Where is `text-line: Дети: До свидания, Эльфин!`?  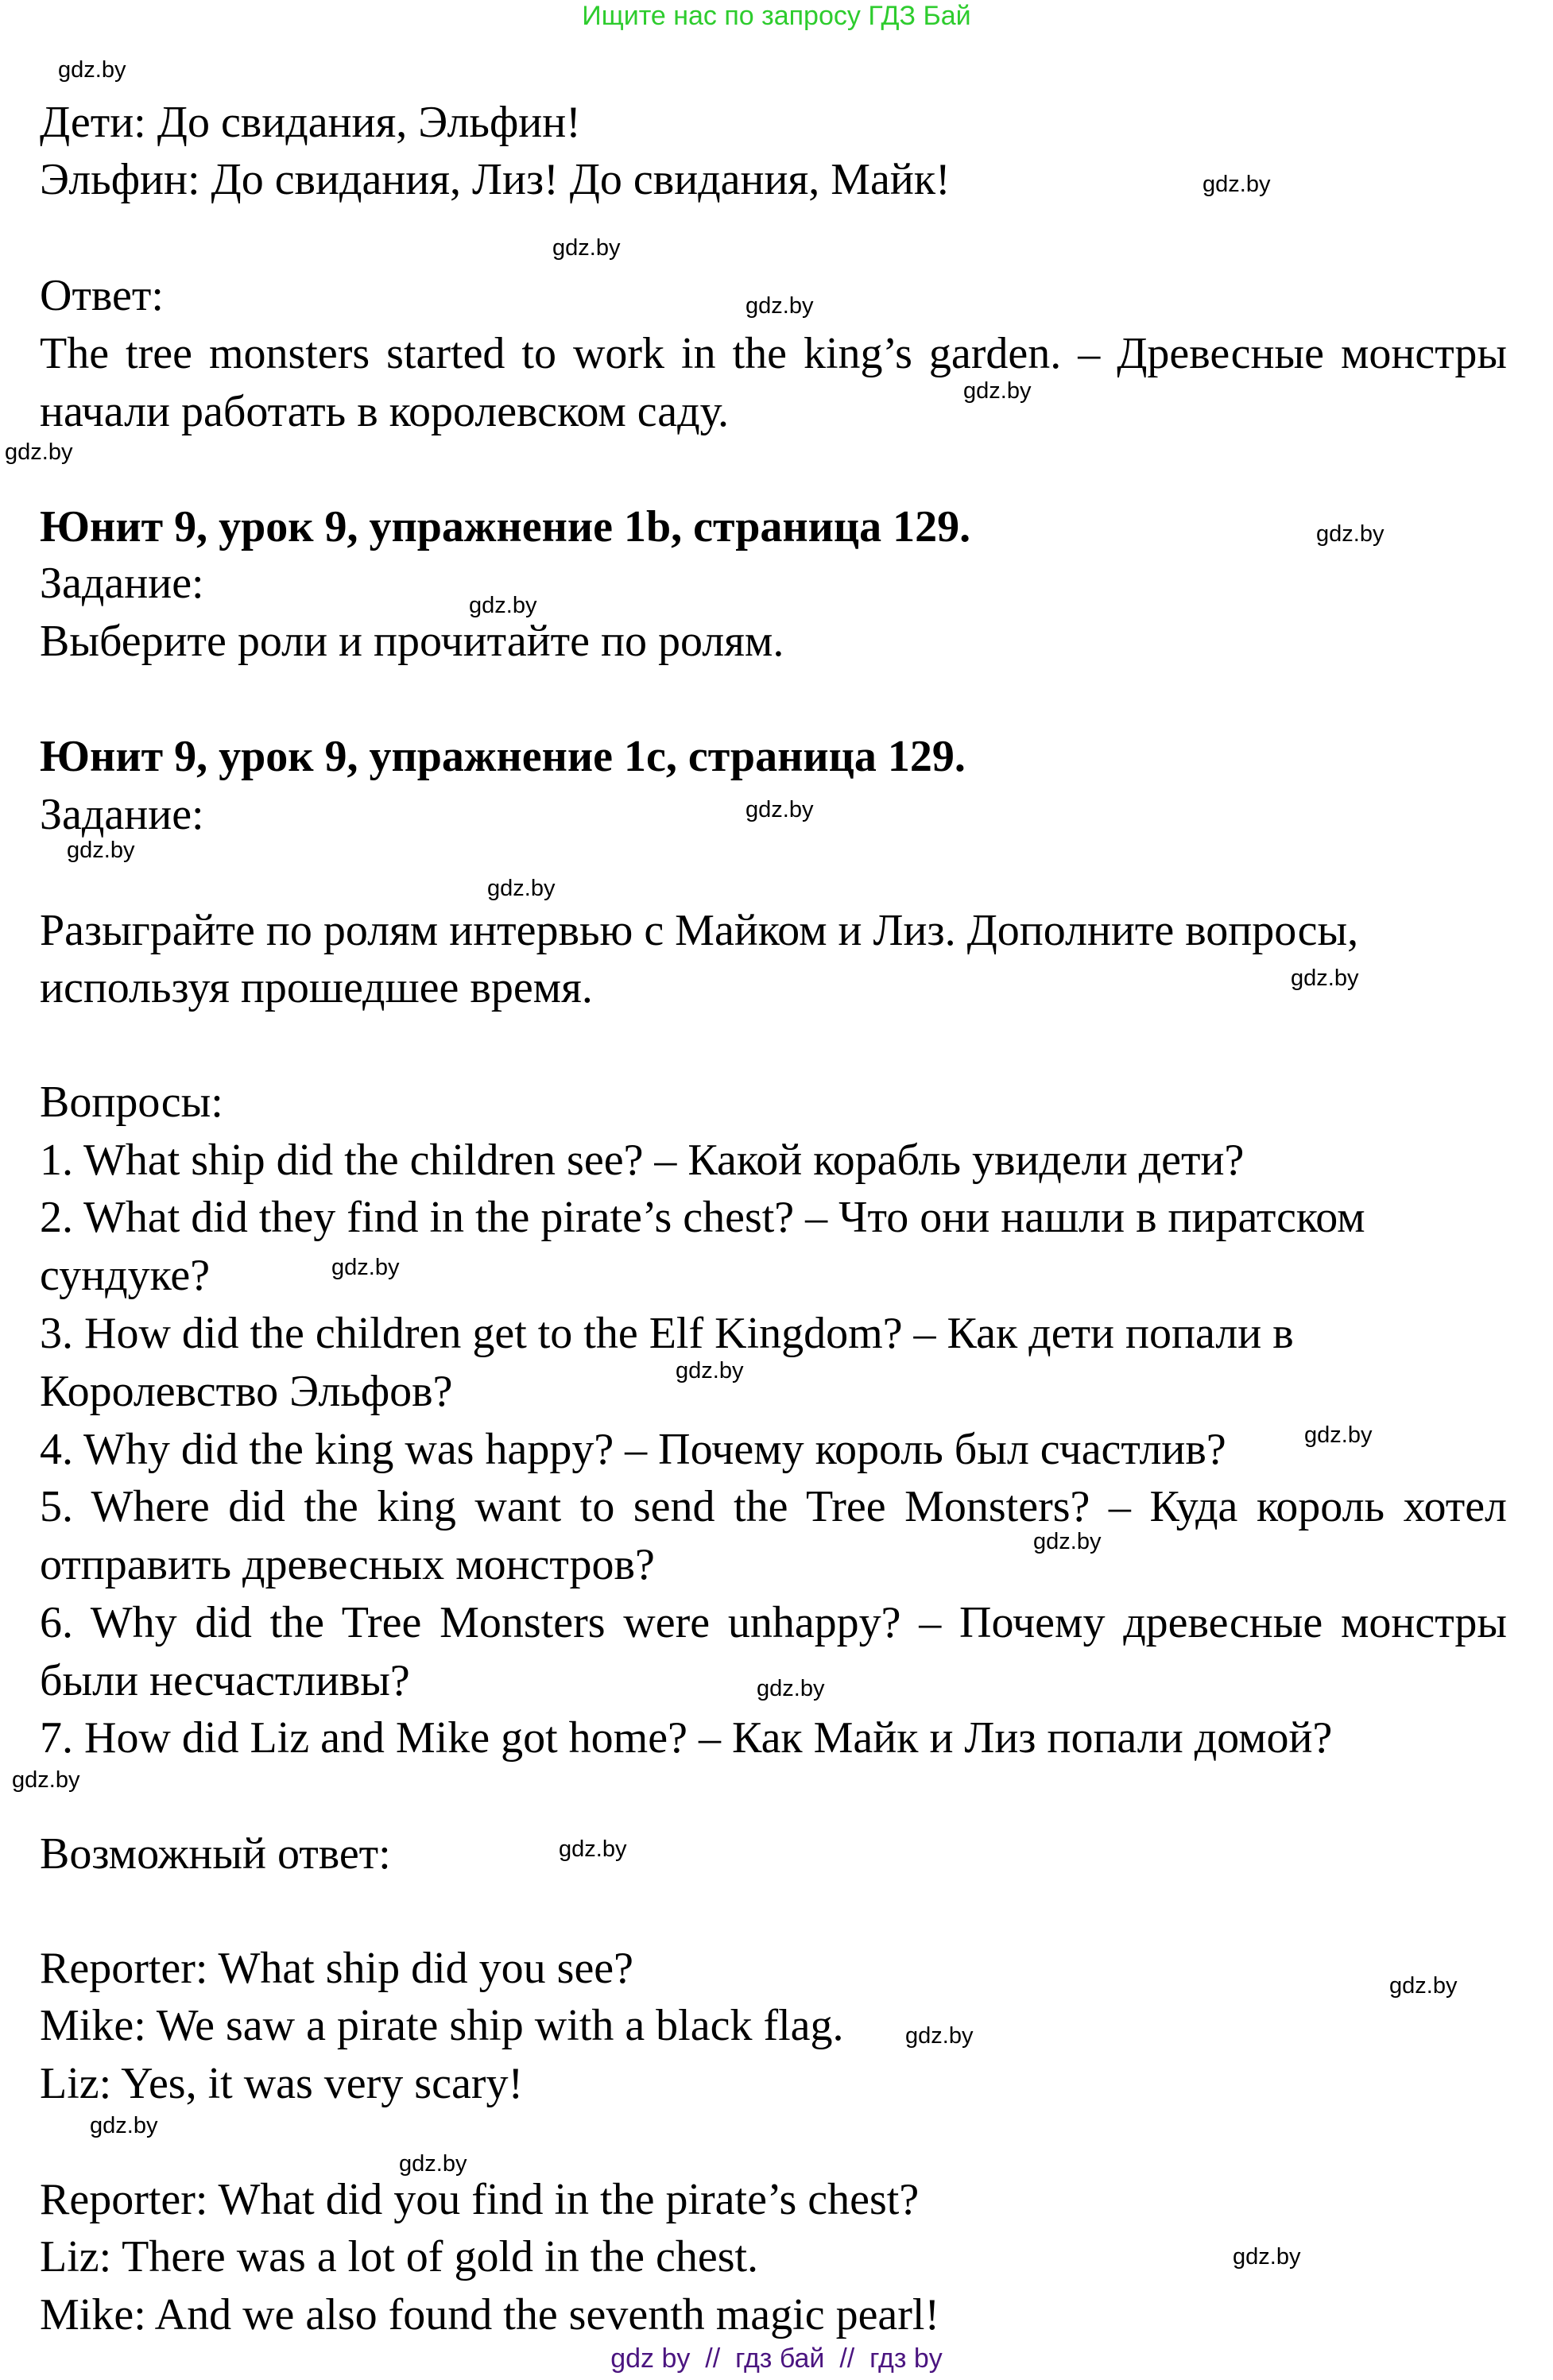 text-line: Дети: До свидания, Эльфин! is located at coordinates (311, 123).